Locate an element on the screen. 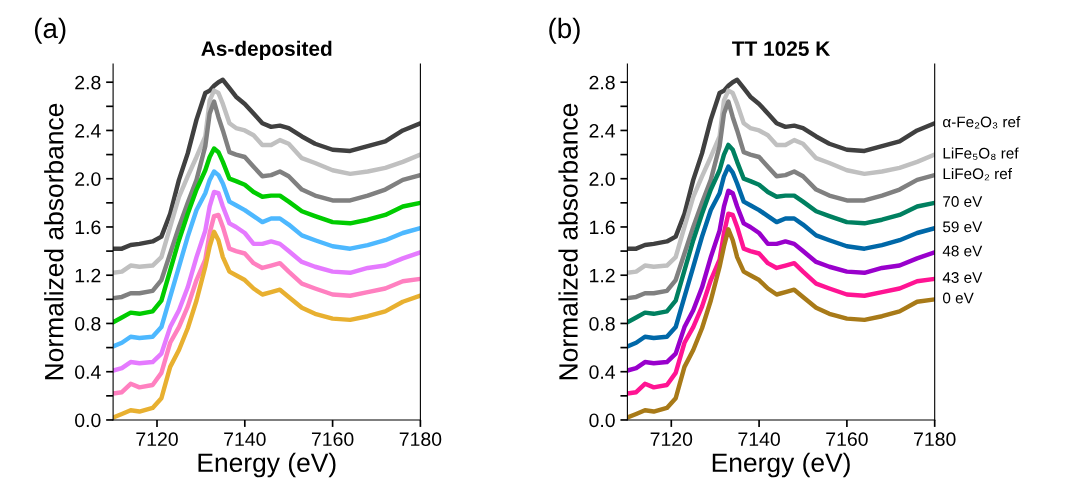 The image size is (1067, 497). series-label: 59 eV is located at coordinates (962, 227).